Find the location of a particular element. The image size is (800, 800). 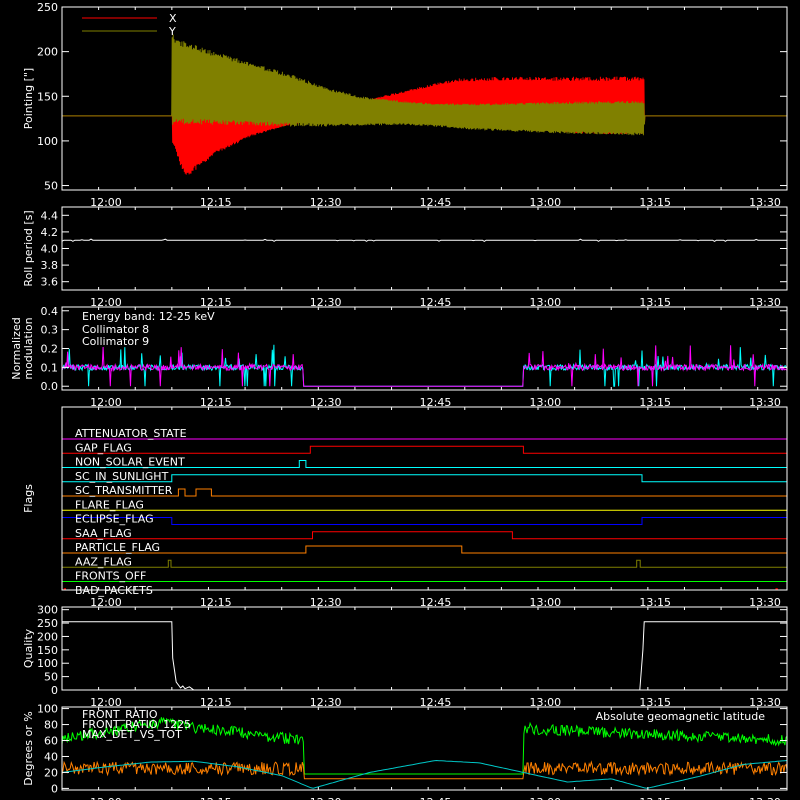

flag-label-attenuator-state: ATTENUATOR_STATE is located at coordinates (131, 433).